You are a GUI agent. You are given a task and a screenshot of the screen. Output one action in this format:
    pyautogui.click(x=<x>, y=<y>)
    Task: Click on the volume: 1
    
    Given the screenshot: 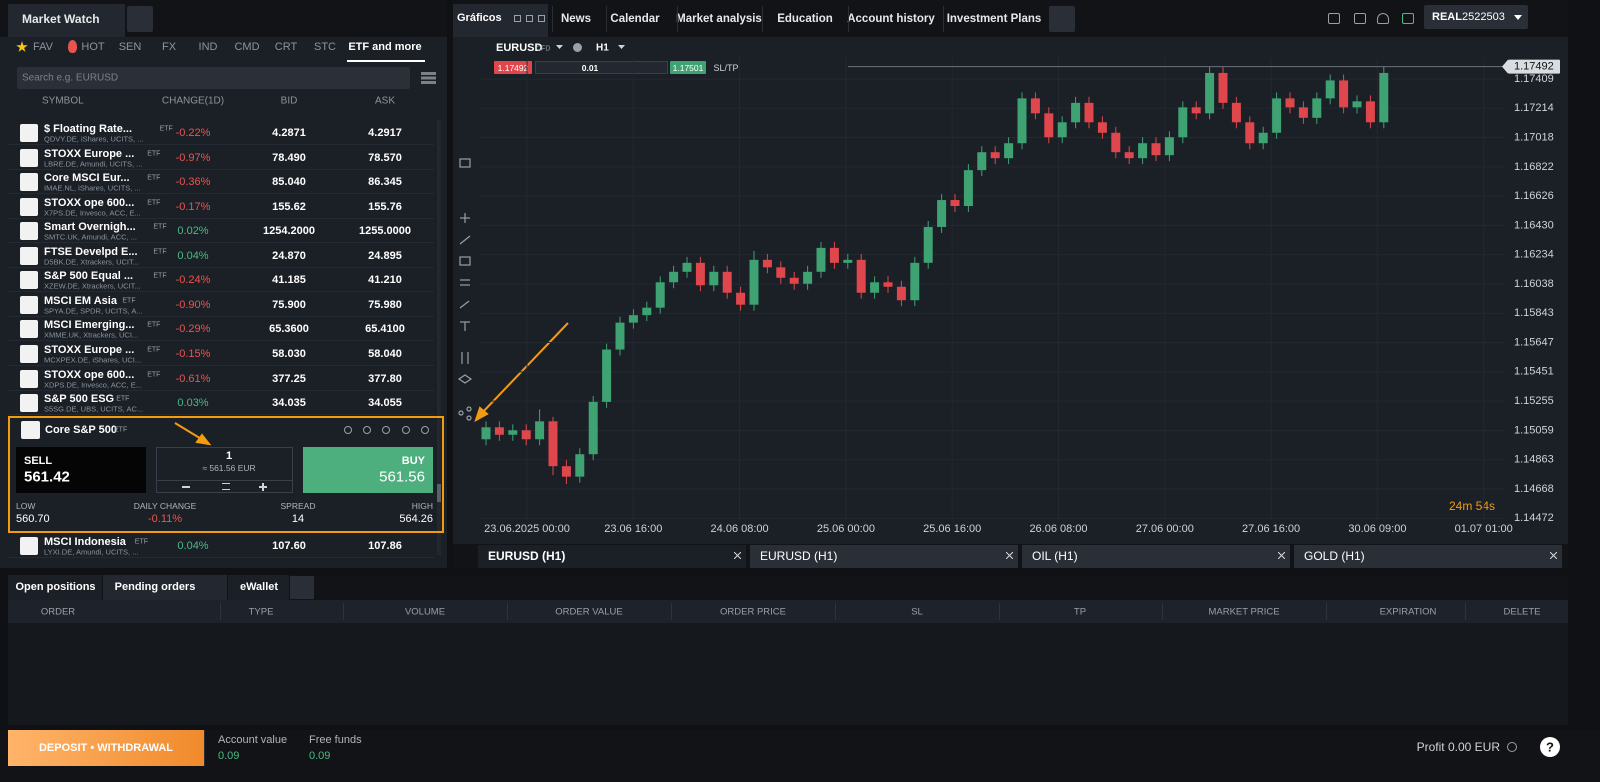 What is the action you would take?
    pyautogui.click(x=229, y=456)
    